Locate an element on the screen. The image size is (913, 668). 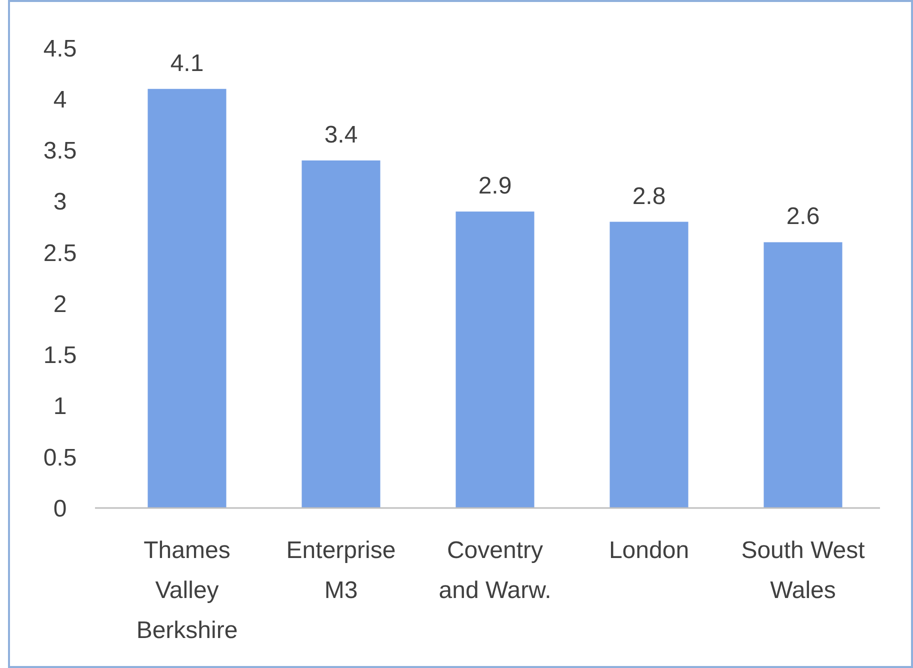
data-label: 3.4 is located at coordinates (341, 134).